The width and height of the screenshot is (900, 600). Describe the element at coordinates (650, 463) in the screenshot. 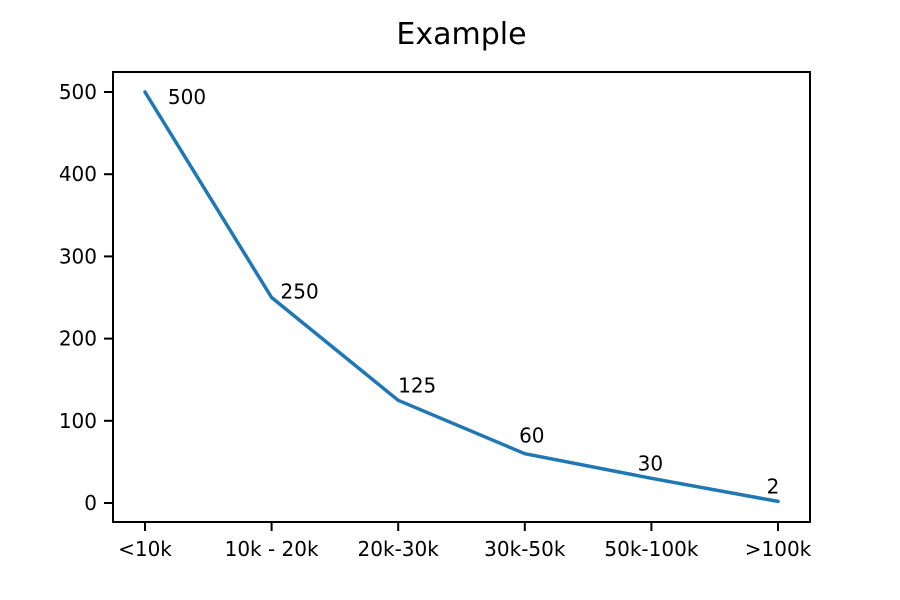

I see `data-point-label: 30` at that location.